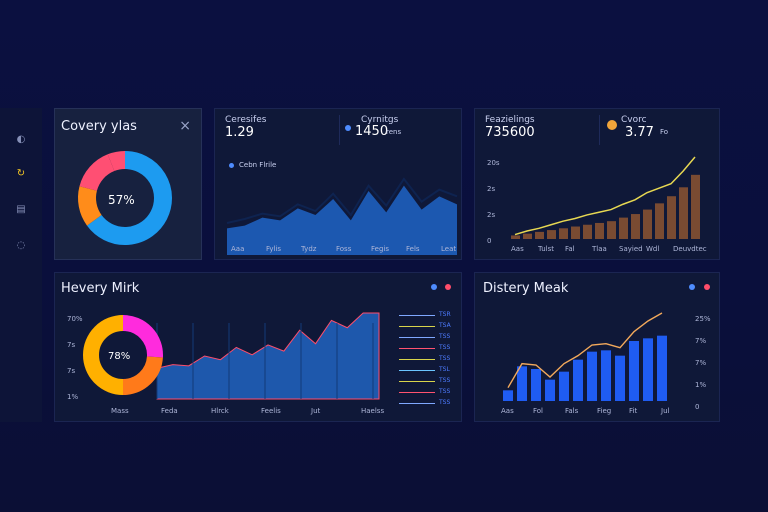 The image size is (768, 512). I want to click on x-label: Fit, so click(633, 411).